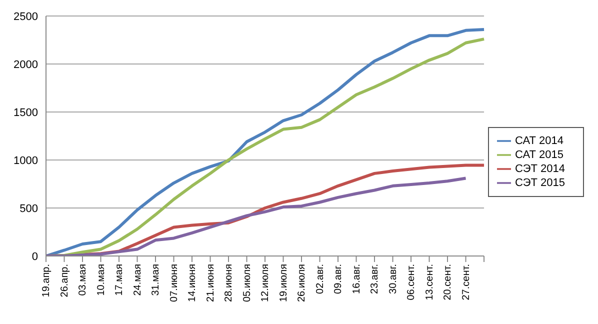 This screenshot has width=598, height=324. What do you see at coordinates (46, 281) in the screenshot?
I see `x-tick-label: 19.апр.` at bounding box center [46, 281].